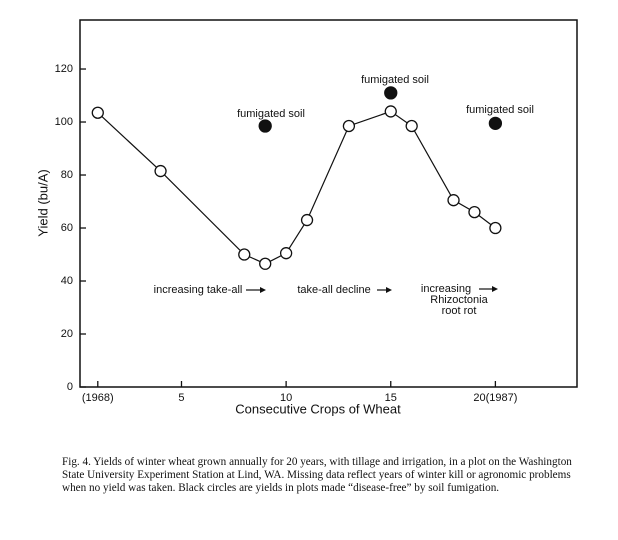 This screenshot has width=618, height=540. I want to click on annotation: take-all decline, so click(333, 290).